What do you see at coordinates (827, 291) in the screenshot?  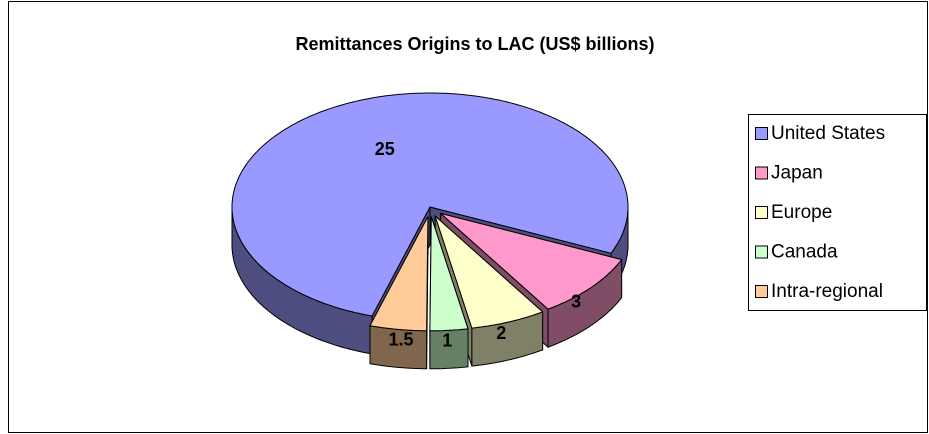 I see `legend-label: Intra-regional` at bounding box center [827, 291].